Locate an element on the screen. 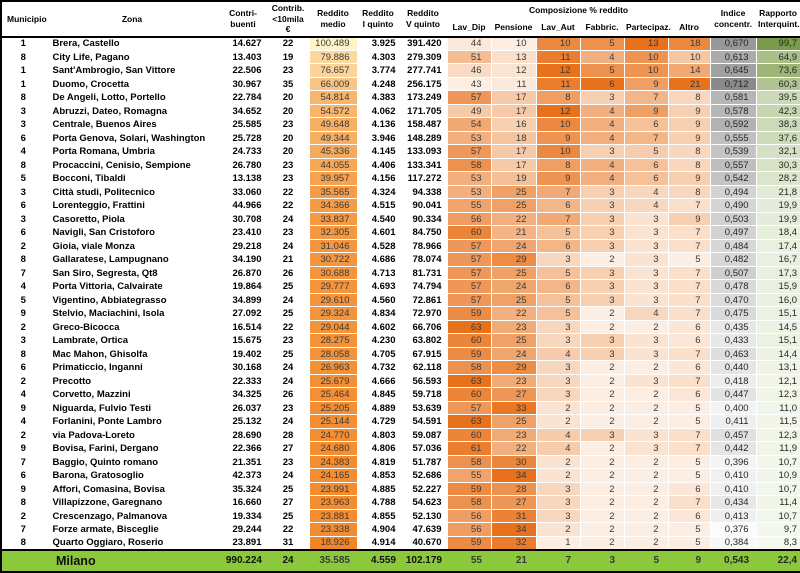  cell-partecipaz: 13 is located at coordinates (646, 43).